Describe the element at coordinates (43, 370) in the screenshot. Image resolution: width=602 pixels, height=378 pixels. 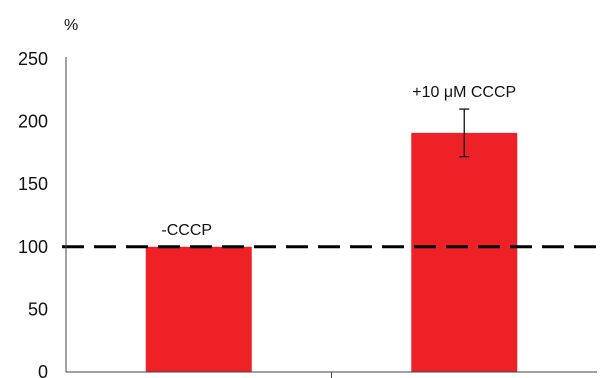
I see `y-tick-label: 0` at that location.